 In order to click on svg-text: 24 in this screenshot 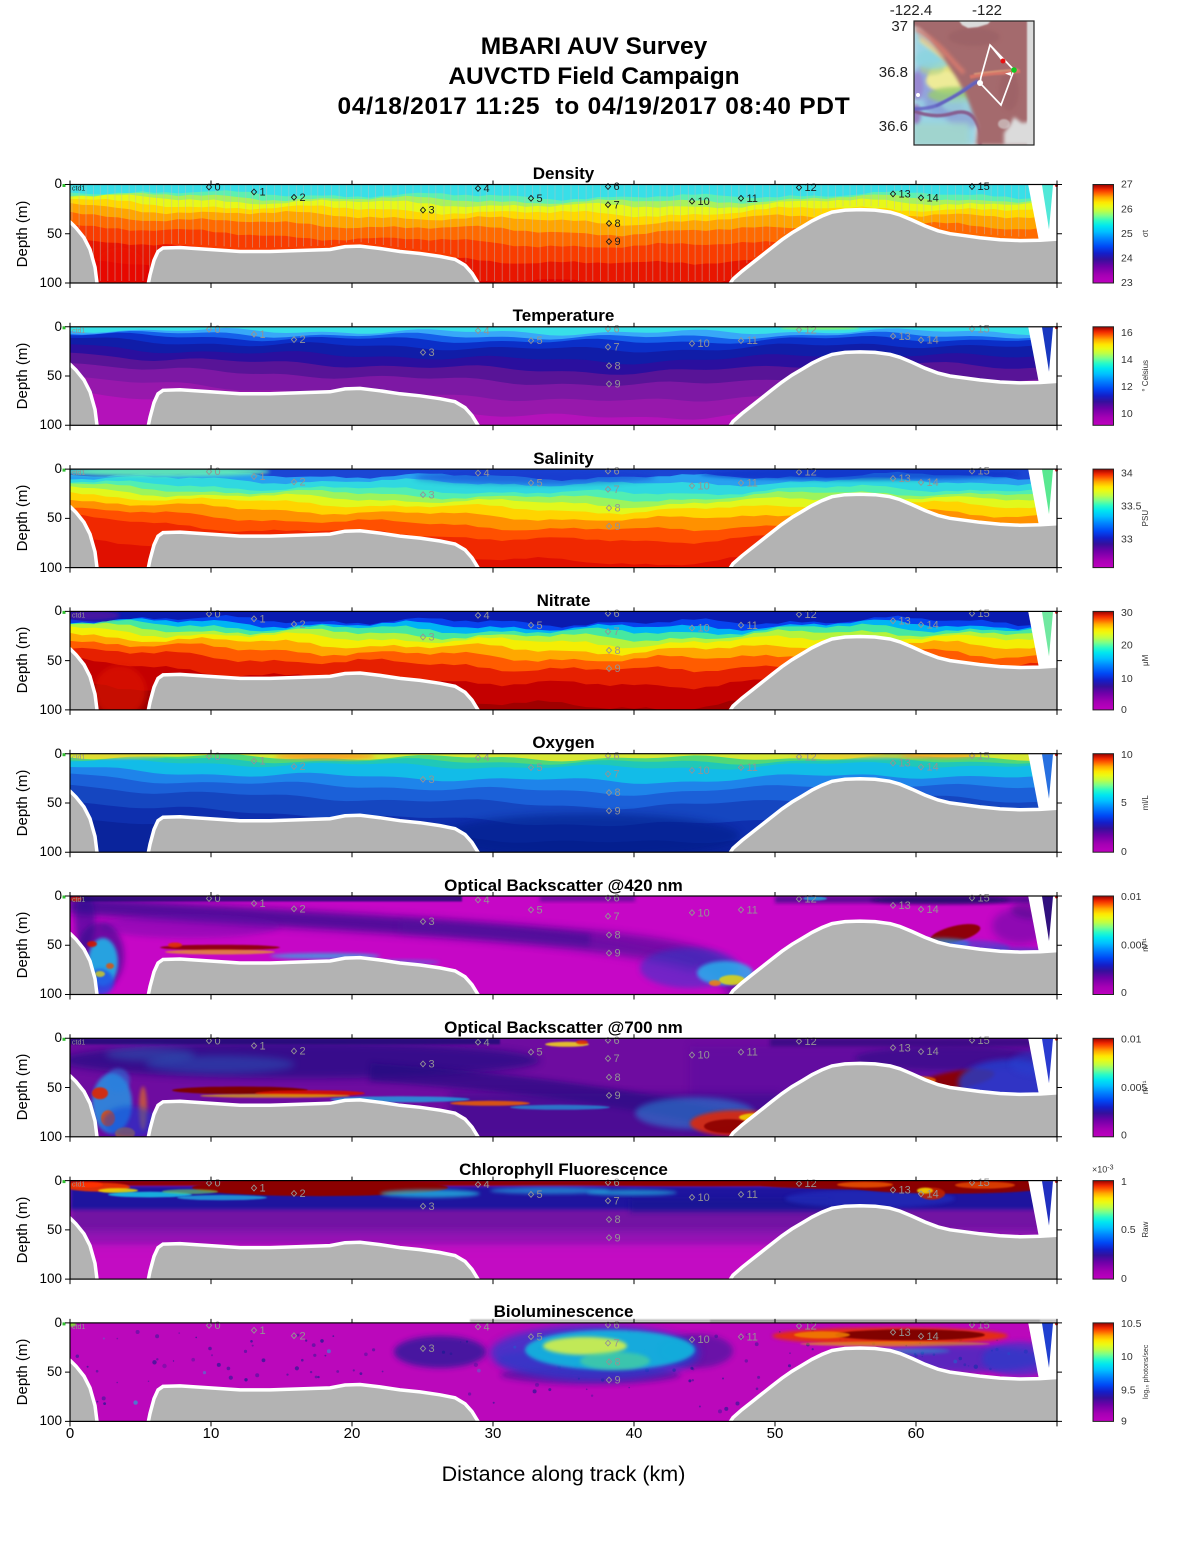, I will do `click(1127, 259)`.